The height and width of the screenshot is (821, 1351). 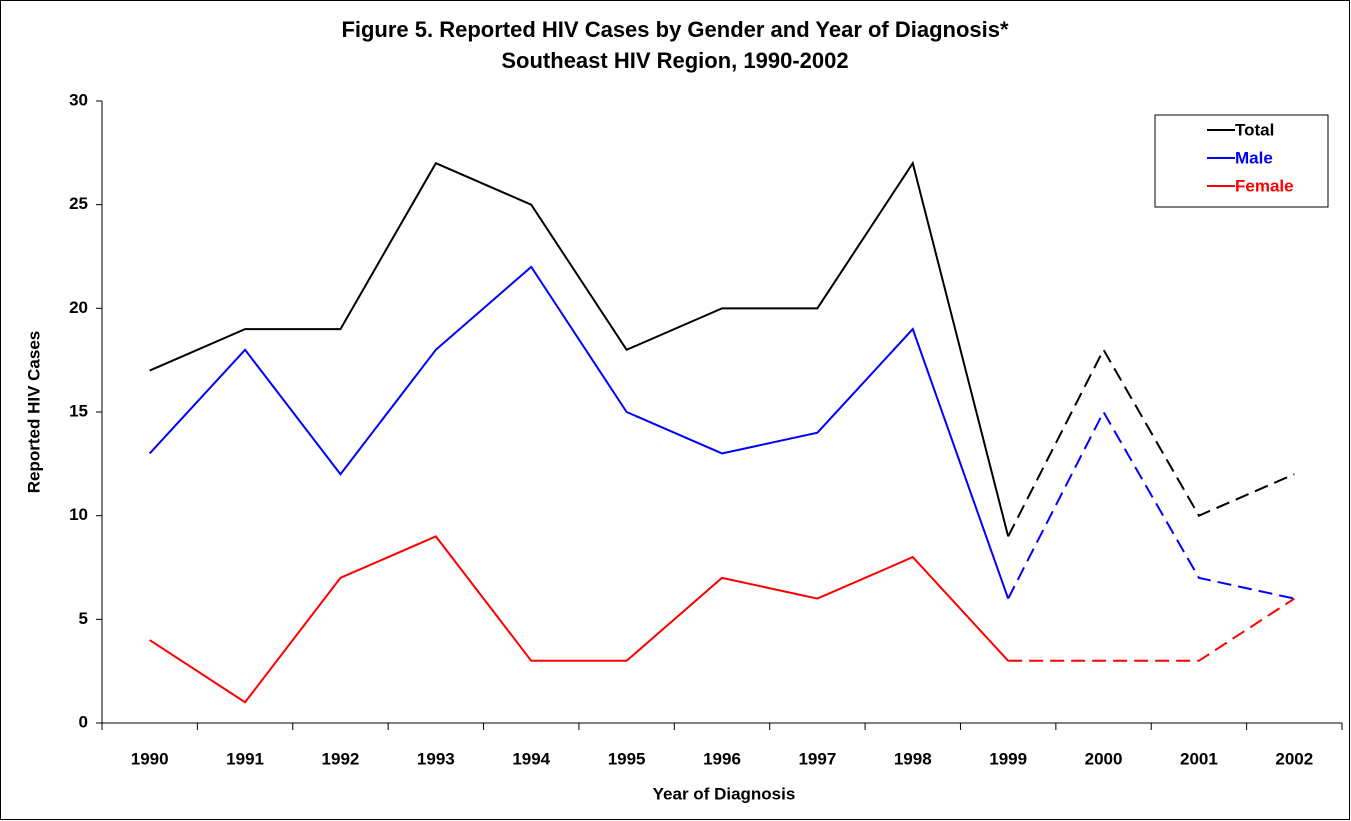 I want to click on x-tick-label: 2000, so click(x=1104, y=758).